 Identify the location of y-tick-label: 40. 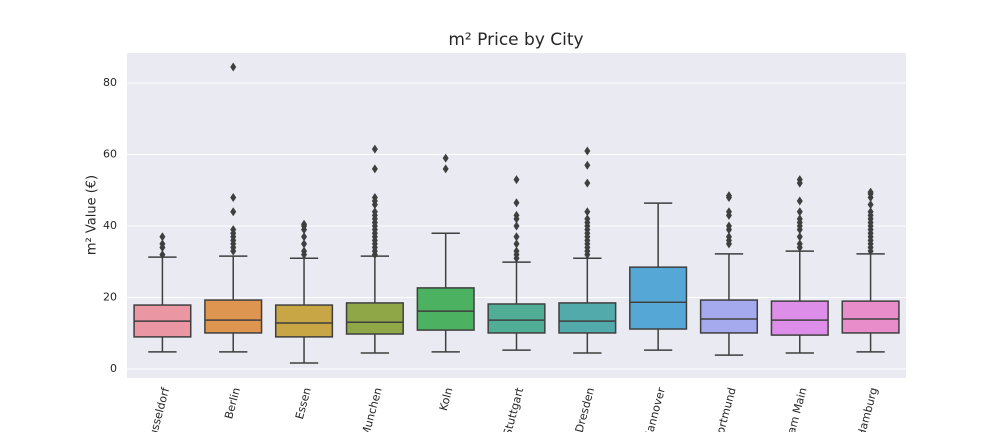
(110, 225).